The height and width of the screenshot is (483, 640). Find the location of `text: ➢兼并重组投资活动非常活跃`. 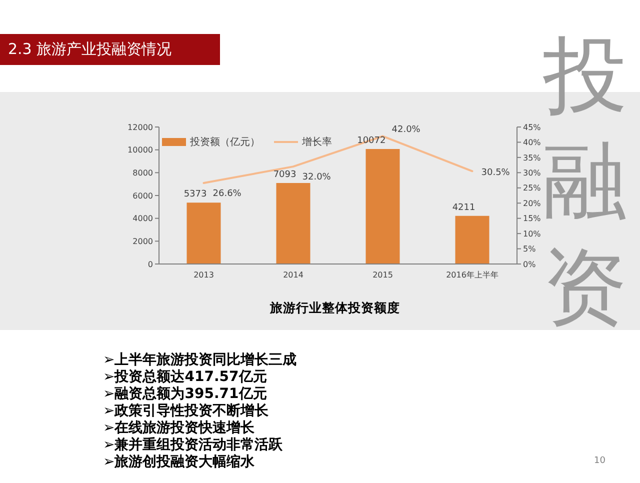

text: ➢兼并重组投资活动非常活跃 is located at coordinates (193, 445).